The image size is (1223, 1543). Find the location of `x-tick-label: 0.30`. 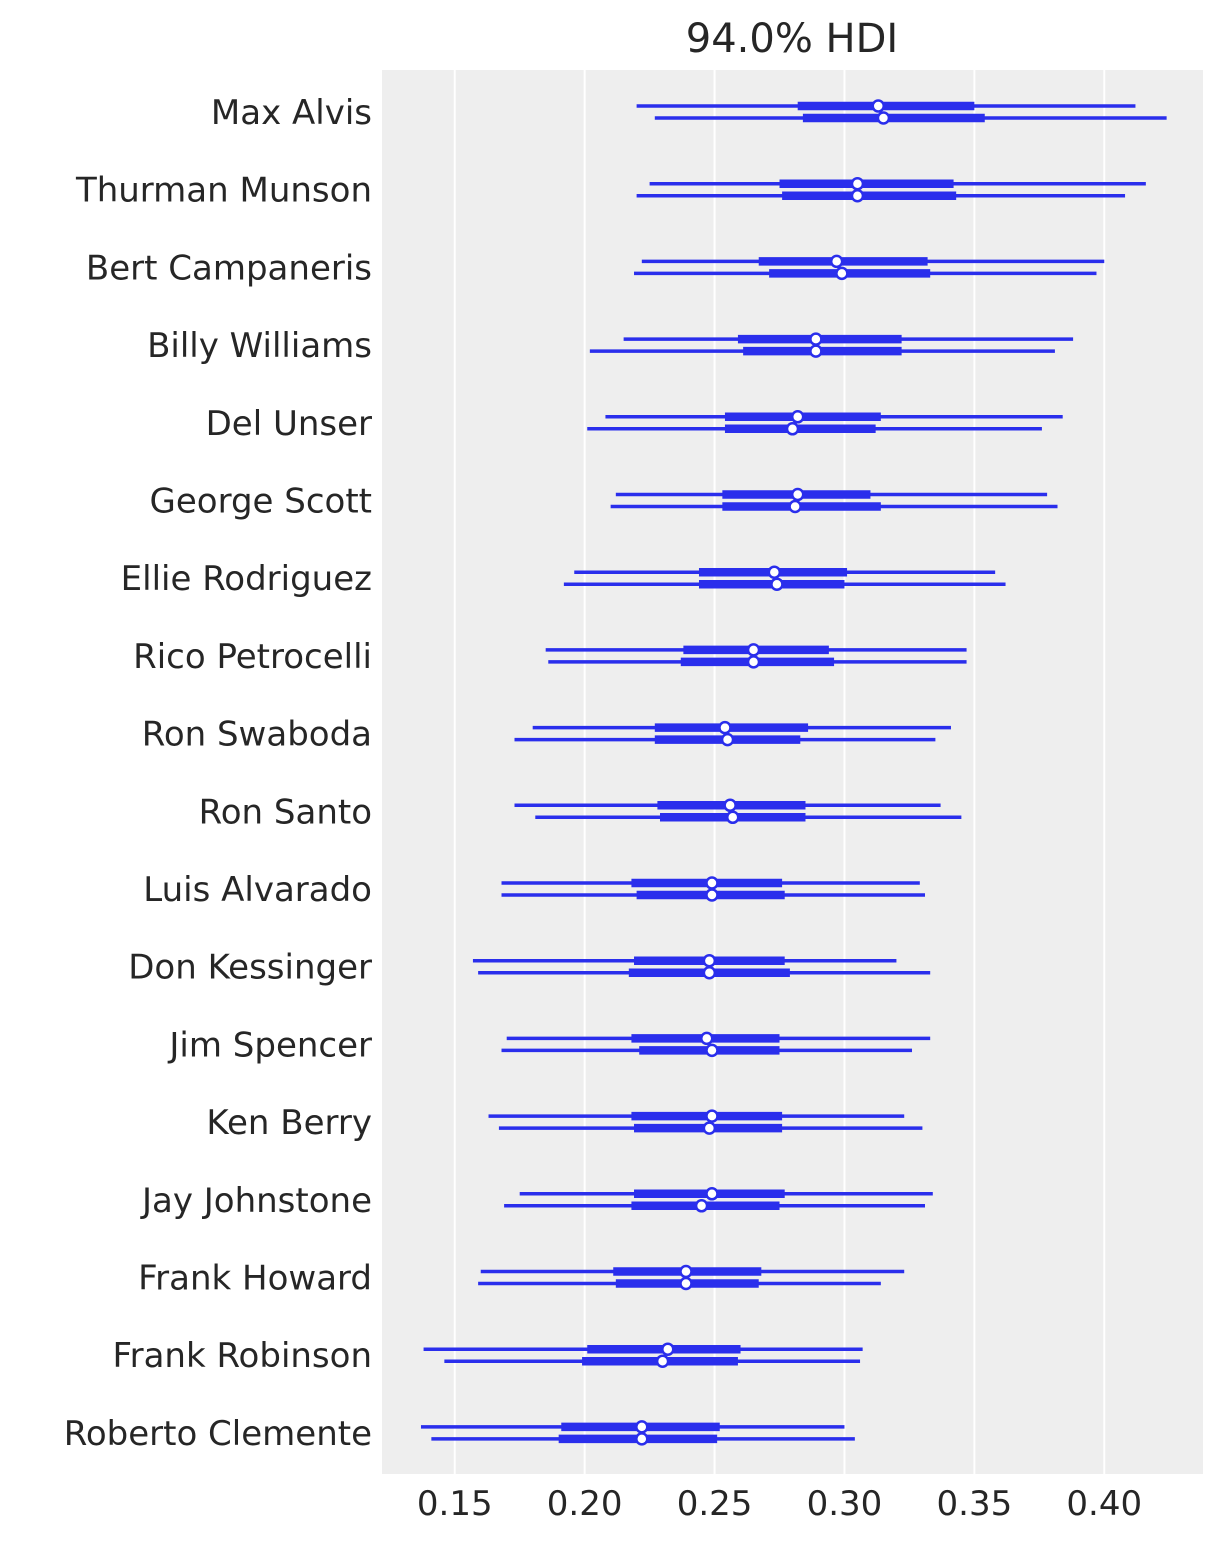

x-tick-label: 0.30 is located at coordinates (845, 1504).